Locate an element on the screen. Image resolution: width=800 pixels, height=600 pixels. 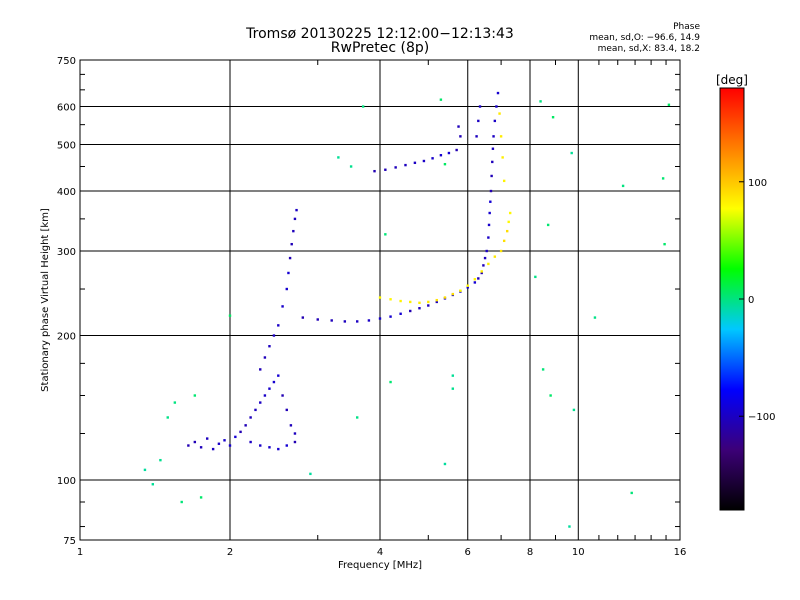
y-tick-label: 100 is located at coordinates (66, 481).